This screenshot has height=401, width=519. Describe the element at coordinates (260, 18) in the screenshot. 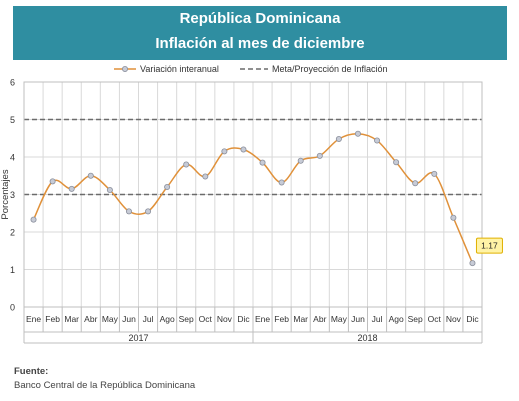

I see `header-title: República Dominicana` at that location.